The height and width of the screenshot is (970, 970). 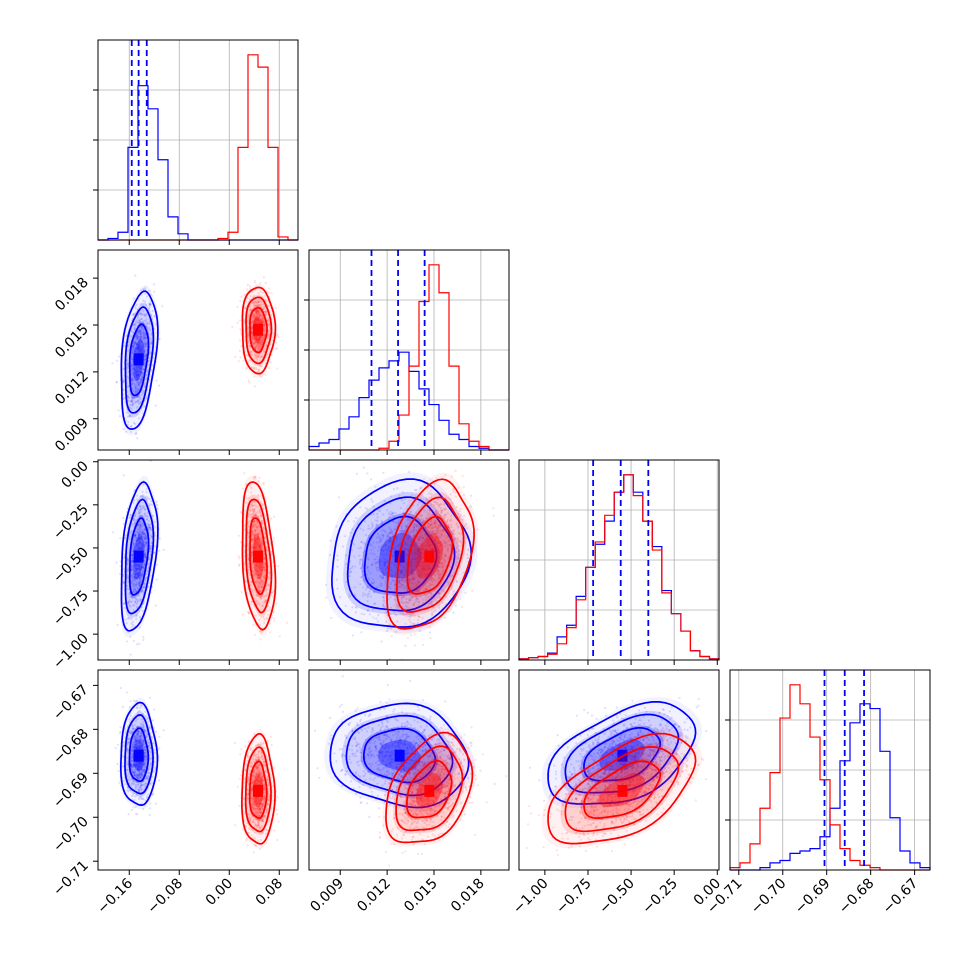 What do you see at coordinates (619, 560) in the screenshot?
I see `histogram-frame` at bounding box center [619, 560].